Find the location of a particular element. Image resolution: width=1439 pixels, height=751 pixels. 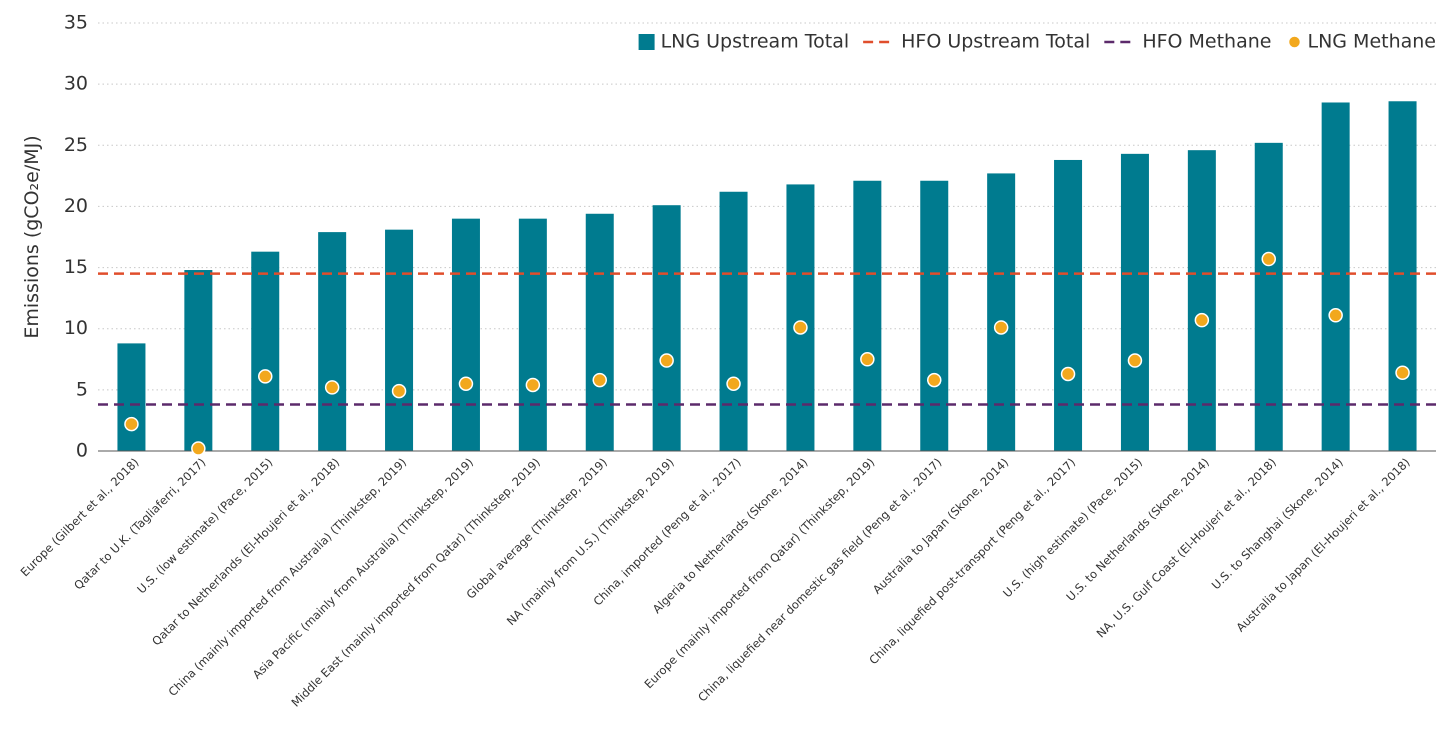

x-tick-label: Australia to Japan (Skone, 2014) is located at coordinates (940, 525).